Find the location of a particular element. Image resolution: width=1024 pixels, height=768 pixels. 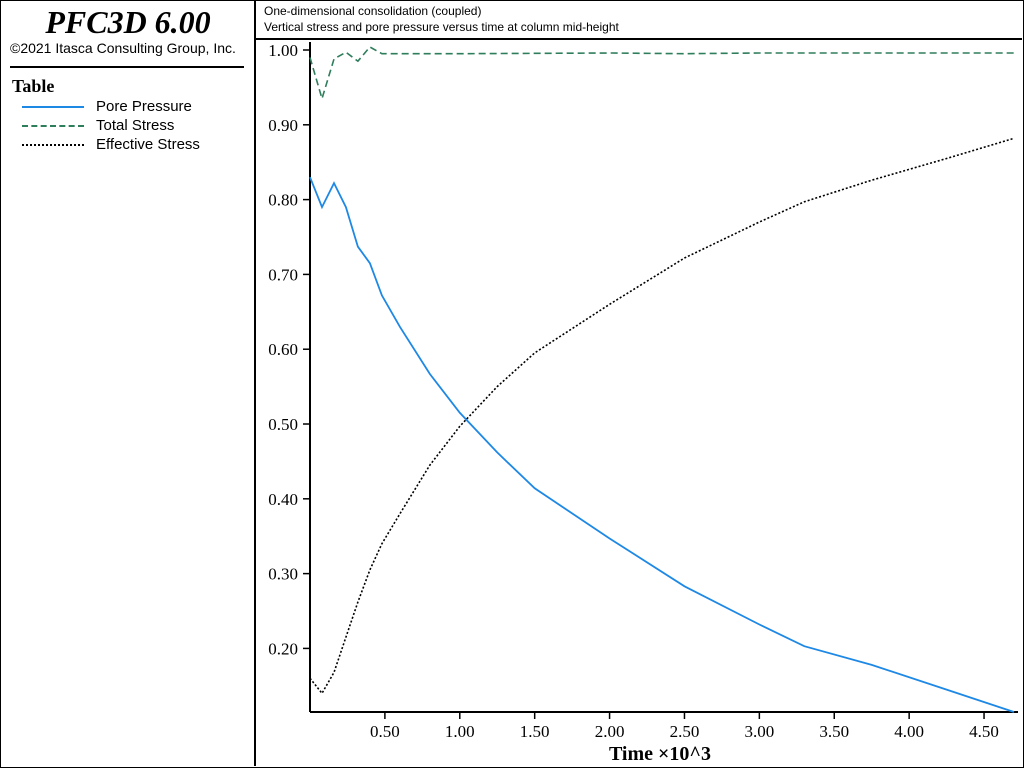

x-tick-label: 4.00 is located at coordinates (909, 731).